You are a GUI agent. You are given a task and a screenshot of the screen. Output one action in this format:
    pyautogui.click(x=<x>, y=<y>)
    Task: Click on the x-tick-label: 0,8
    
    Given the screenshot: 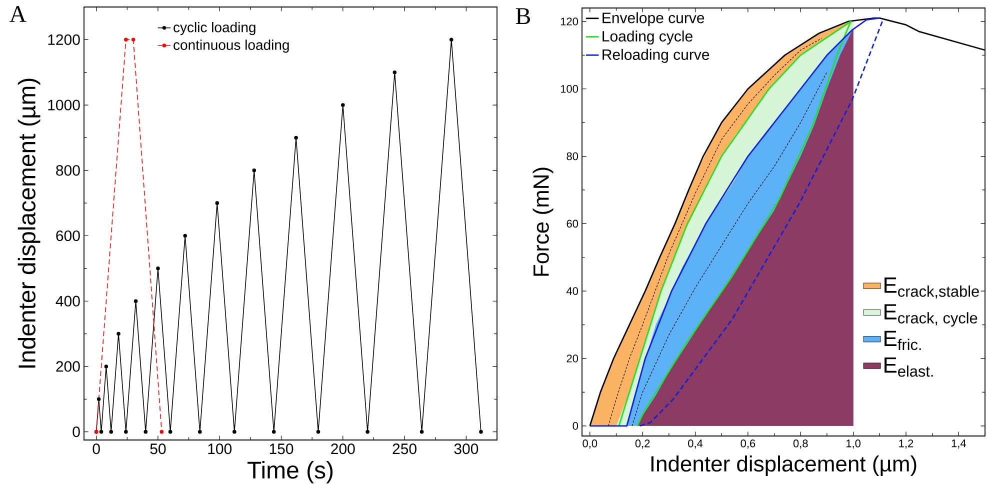 What is the action you would take?
    pyautogui.click(x=800, y=444)
    